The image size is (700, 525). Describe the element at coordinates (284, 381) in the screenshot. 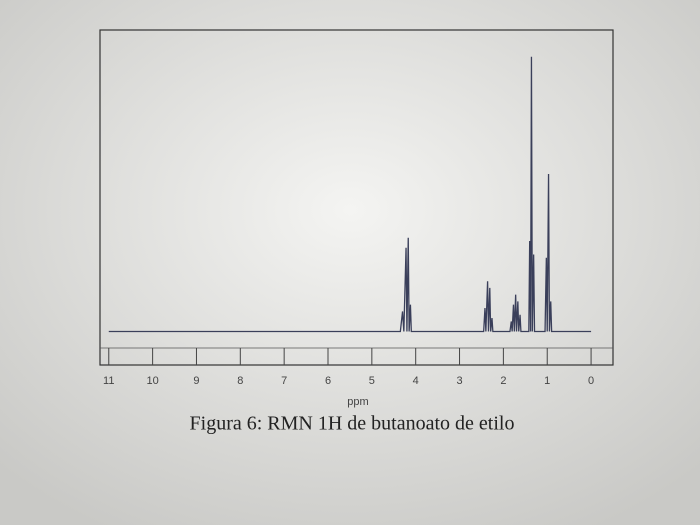

I see `x-tick-label: 7` at that location.